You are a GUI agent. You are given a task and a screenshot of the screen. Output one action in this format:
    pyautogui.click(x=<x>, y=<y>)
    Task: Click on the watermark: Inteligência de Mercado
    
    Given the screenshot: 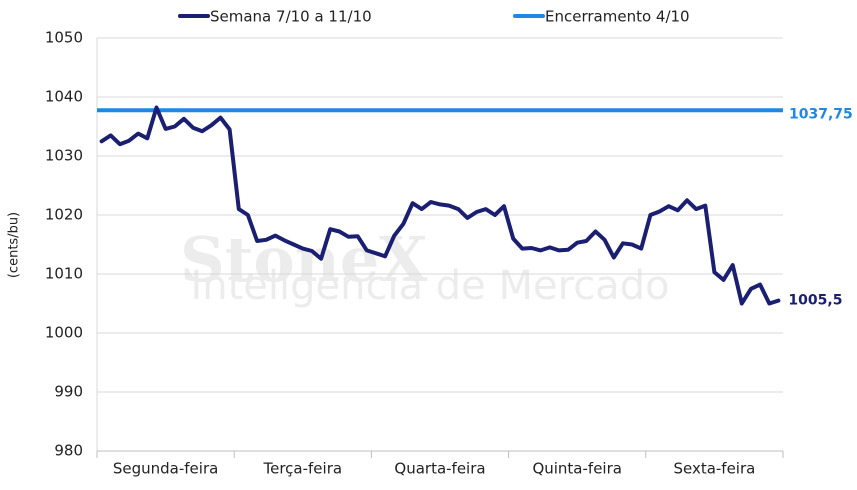 What is the action you would take?
    pyautogui.click(x=429, y=286)
    